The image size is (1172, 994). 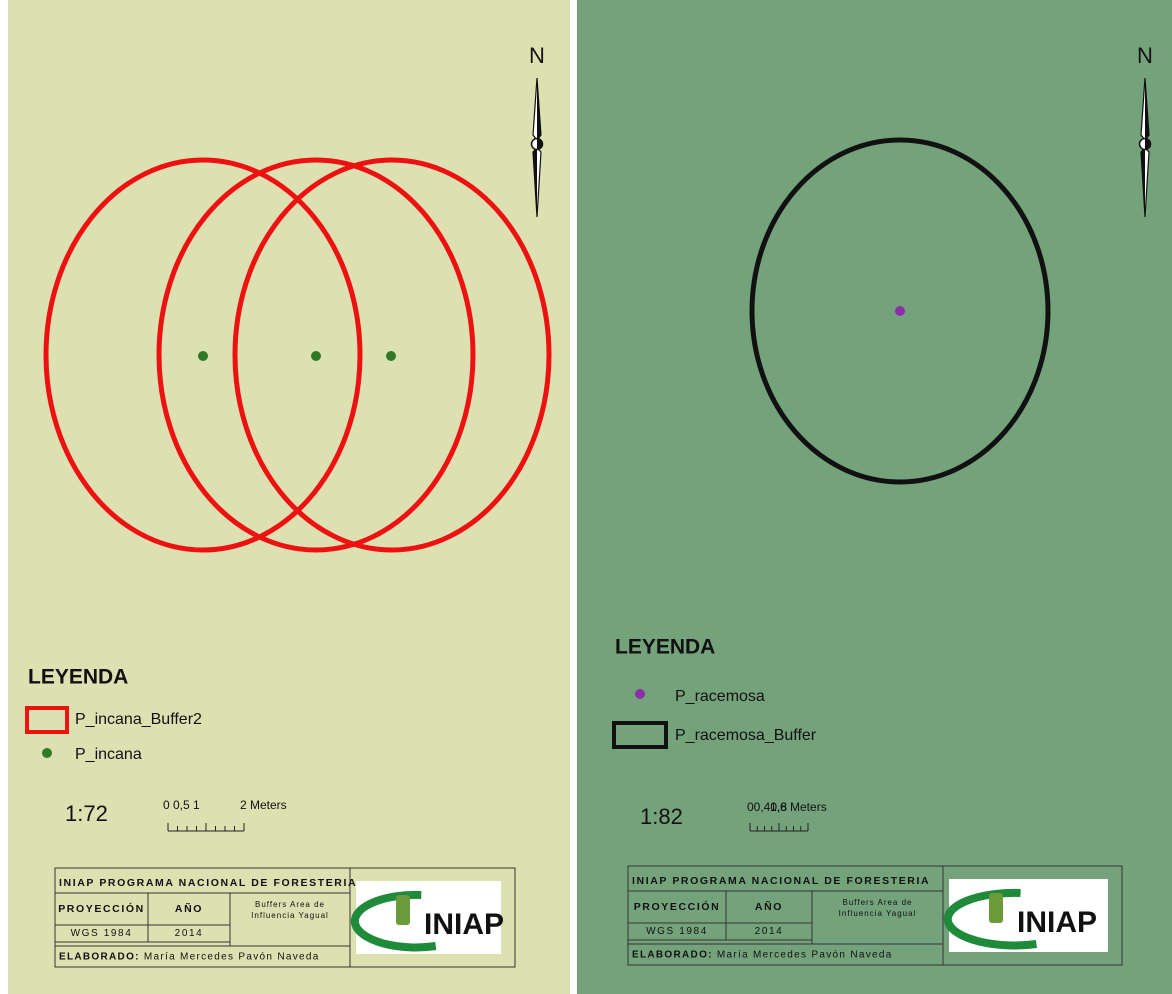 I want to click on legend-label: P_racemosa, so click(x=720, y=696).